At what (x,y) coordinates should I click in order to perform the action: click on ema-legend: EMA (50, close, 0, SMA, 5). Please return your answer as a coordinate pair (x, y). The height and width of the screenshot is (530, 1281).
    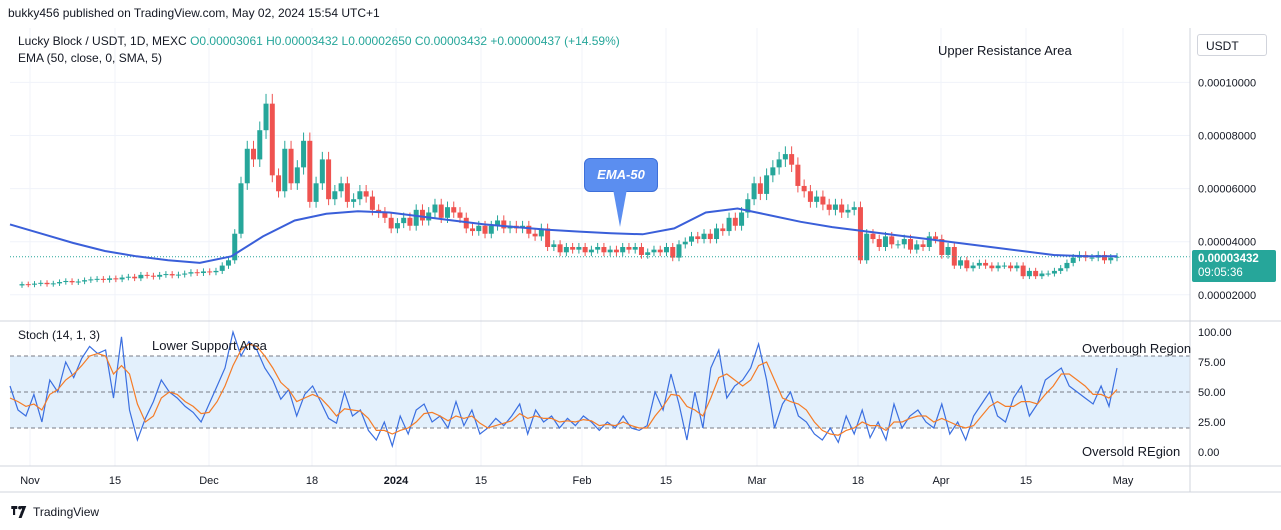
    Looking at the image, I should click on (90, 58).